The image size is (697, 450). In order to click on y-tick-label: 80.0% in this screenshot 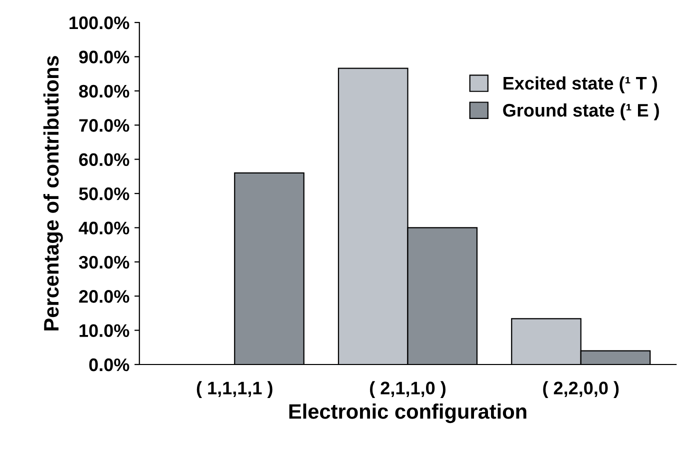, I will do `click(104, 91)`.